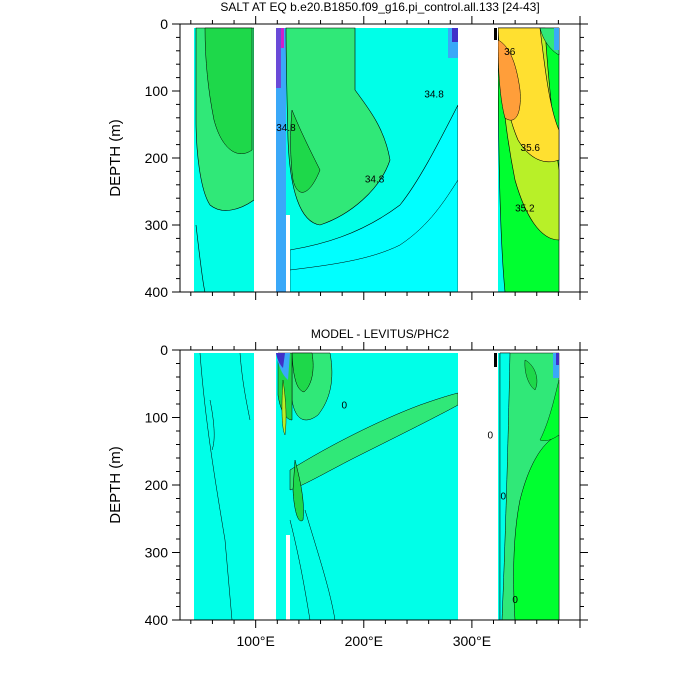 The image size is (700, 700). Describe the element at coordinates (164, 24) in the screenshot. I see `top-ytick-label: 0` at that location.